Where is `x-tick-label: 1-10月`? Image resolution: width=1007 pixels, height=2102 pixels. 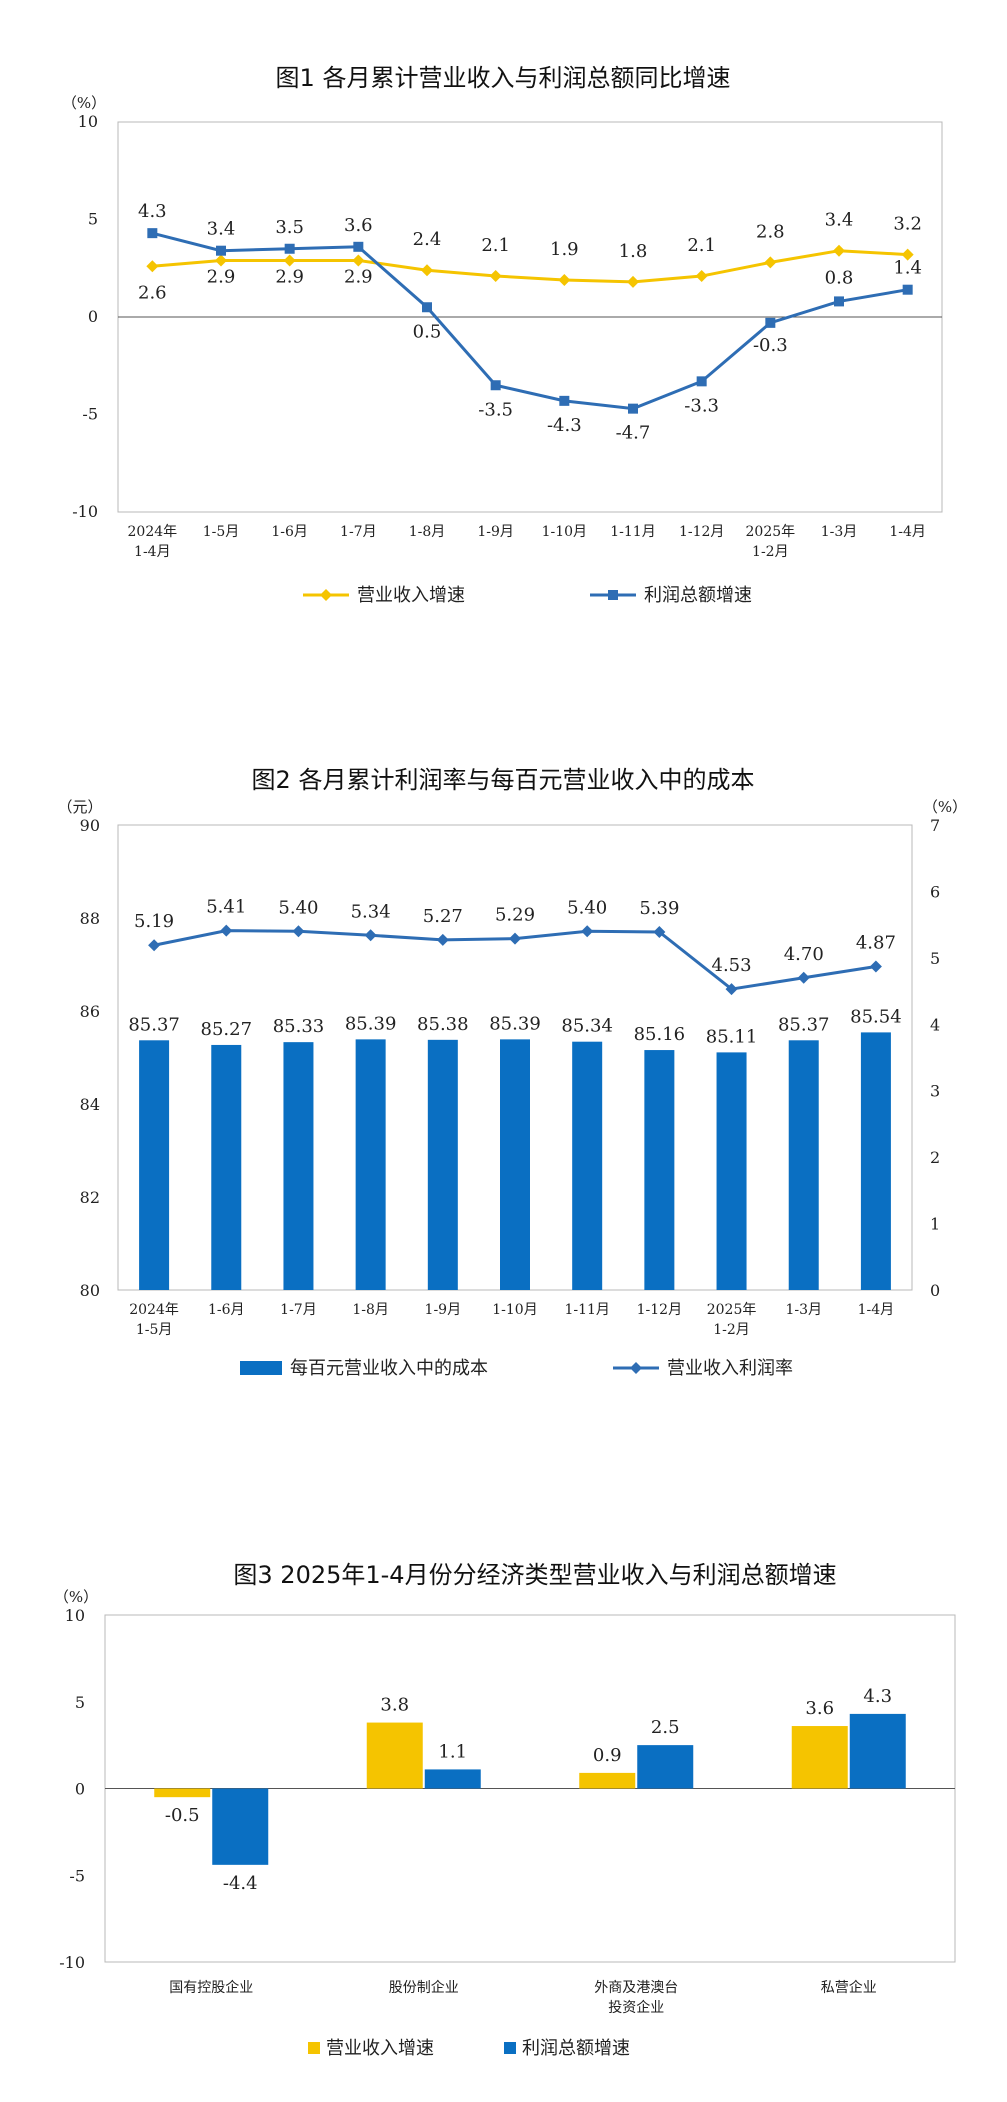
x-tick-label: 1-10月 is located at coordinates (564, 532).